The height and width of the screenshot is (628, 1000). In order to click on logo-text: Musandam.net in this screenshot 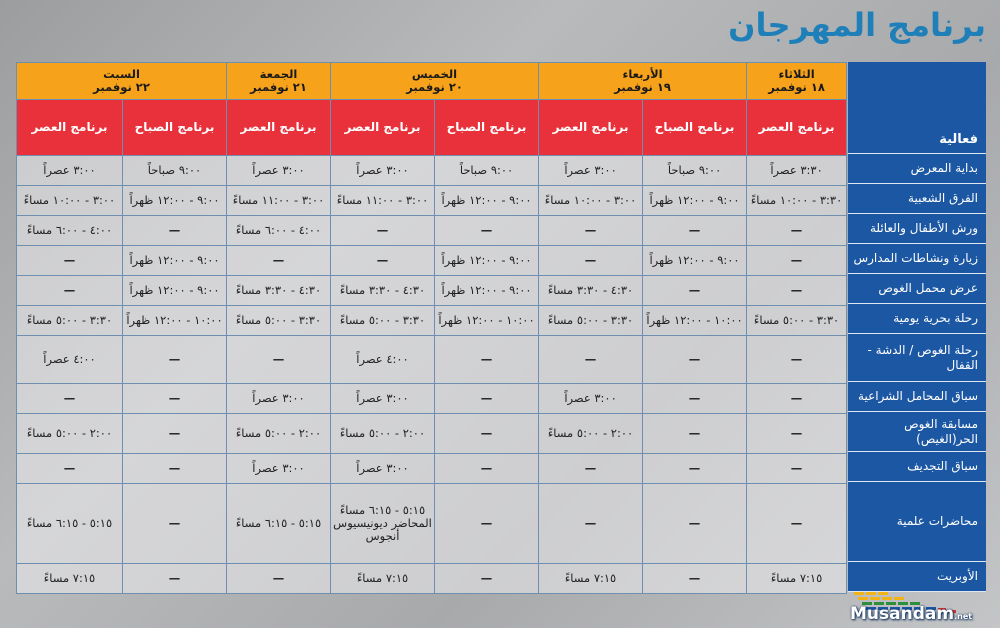, I will do `click(911, 614)`.